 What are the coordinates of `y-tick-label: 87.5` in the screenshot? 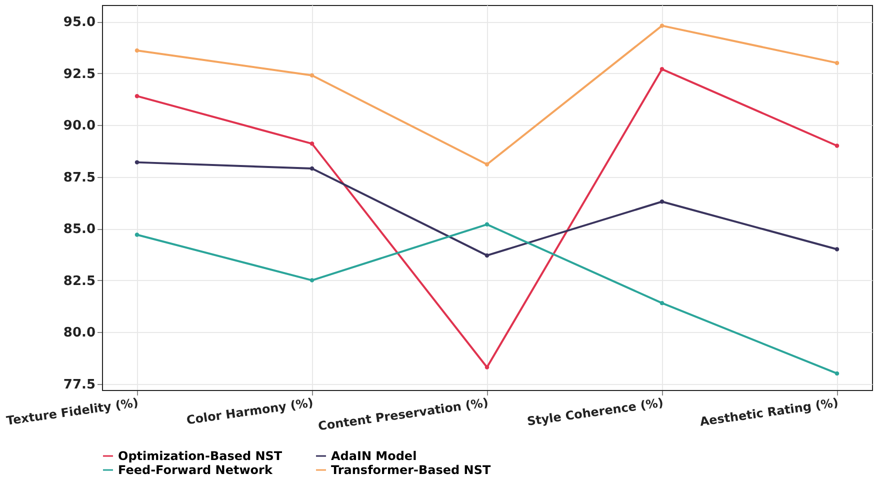 It's located at (79, 178).